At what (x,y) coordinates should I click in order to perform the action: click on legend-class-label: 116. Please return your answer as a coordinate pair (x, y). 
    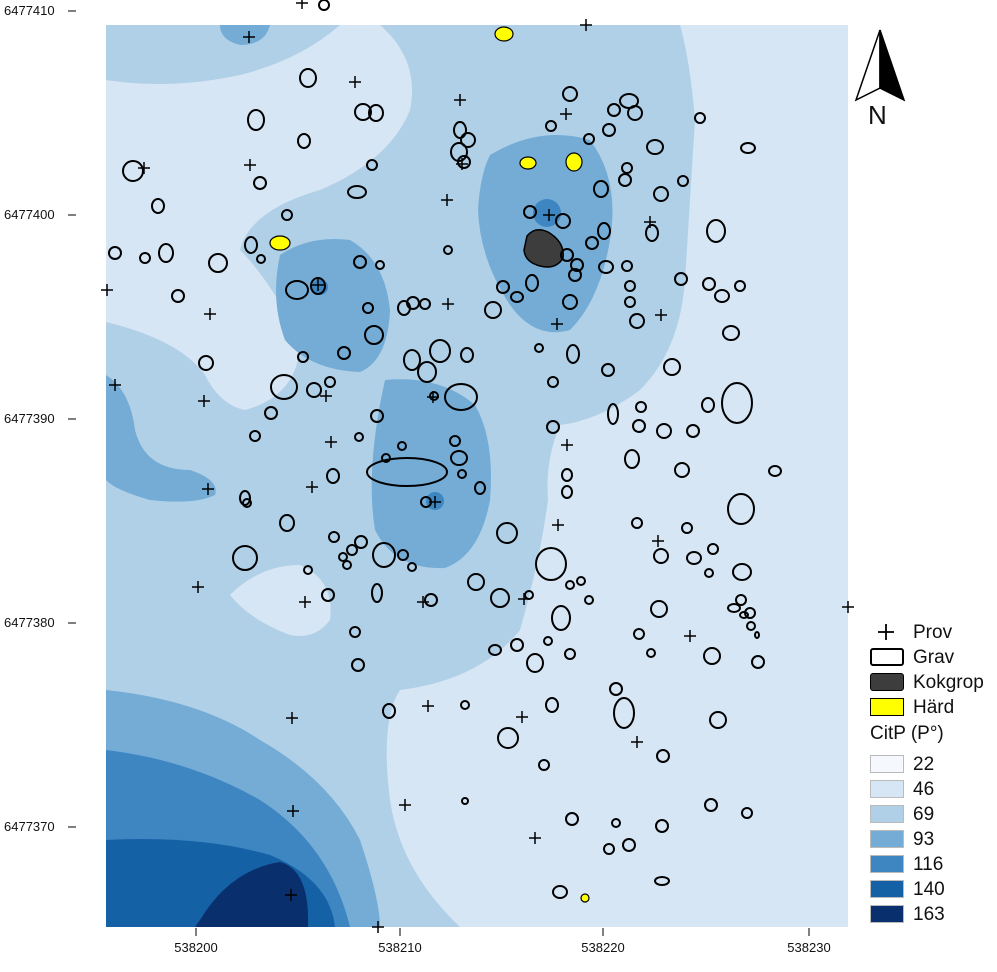
    Looking at the image, I should click on (928, 864).